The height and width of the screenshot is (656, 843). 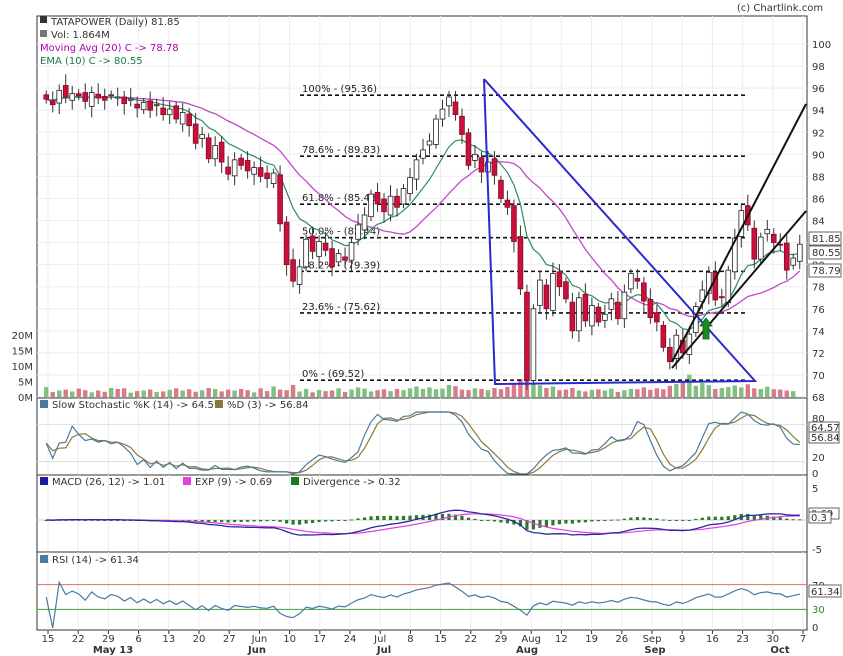 What do you see at coordinates (22, 336) in the screenshot?
I see `volume-tick-label: 20M` at bounding box center [22, 336].